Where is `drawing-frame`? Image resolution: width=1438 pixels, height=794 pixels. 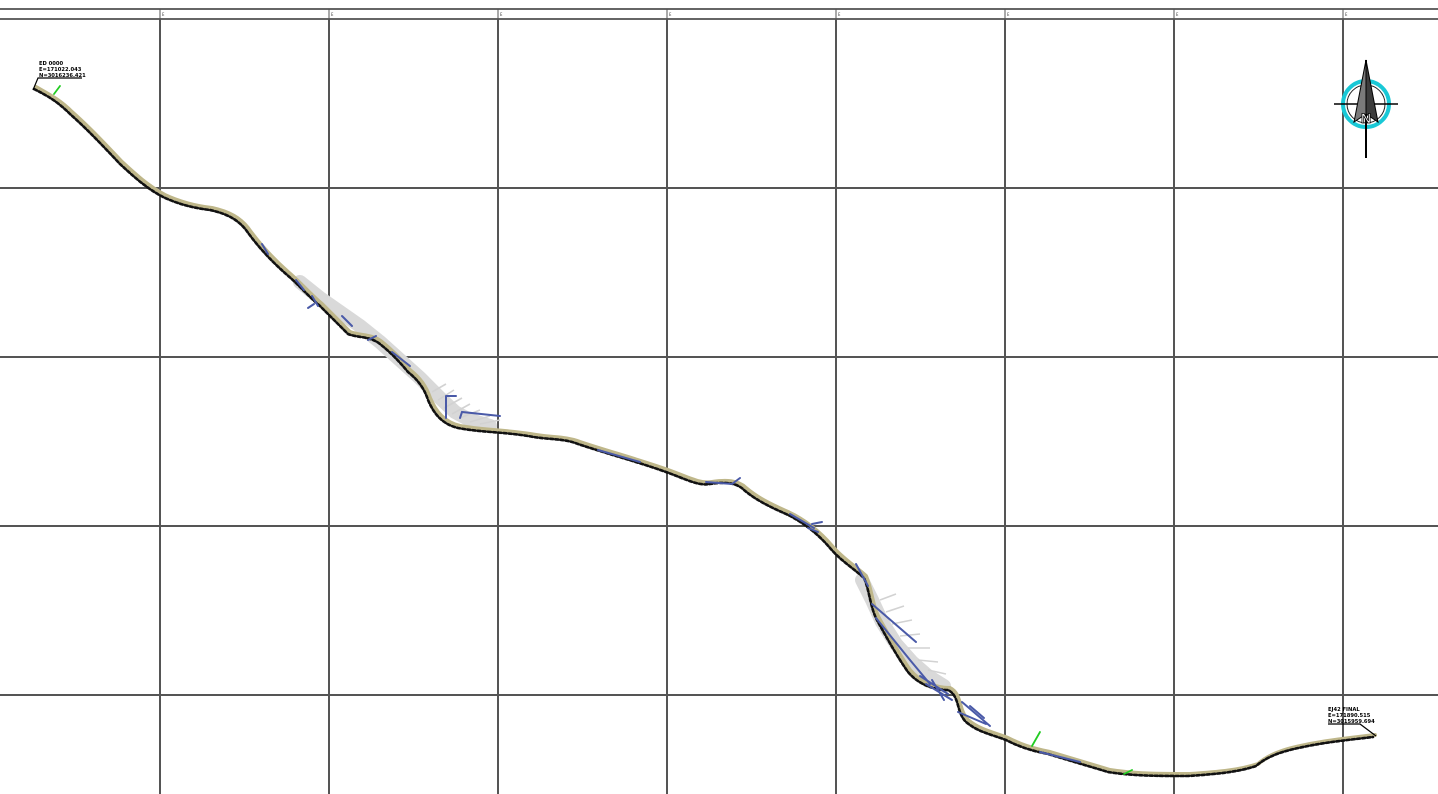 drawing-frame is located at coordinates (719, 14).